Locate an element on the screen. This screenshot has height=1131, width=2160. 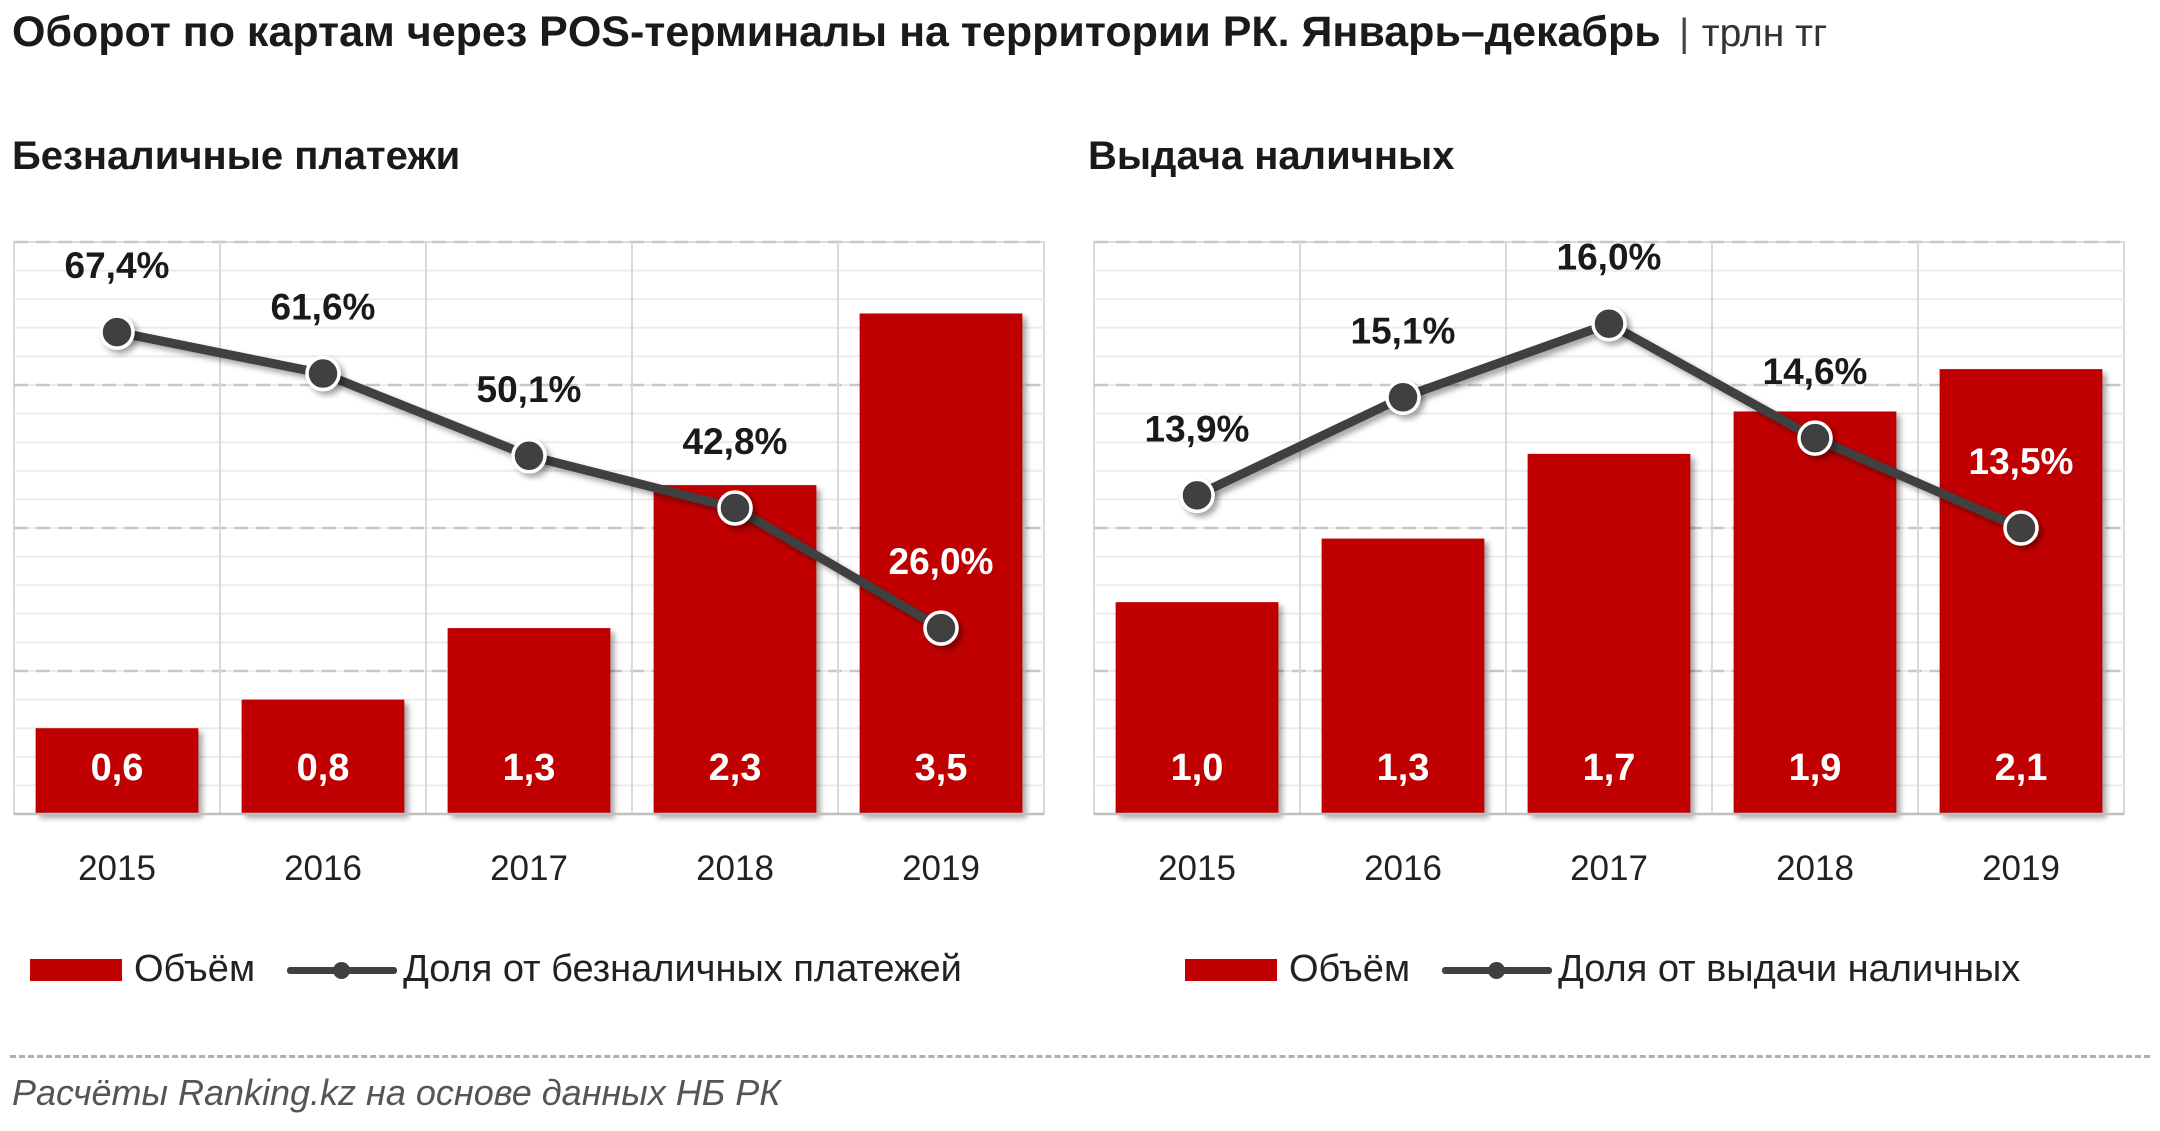
cash-share-point-2016 is located at coordinates (1403, 397).